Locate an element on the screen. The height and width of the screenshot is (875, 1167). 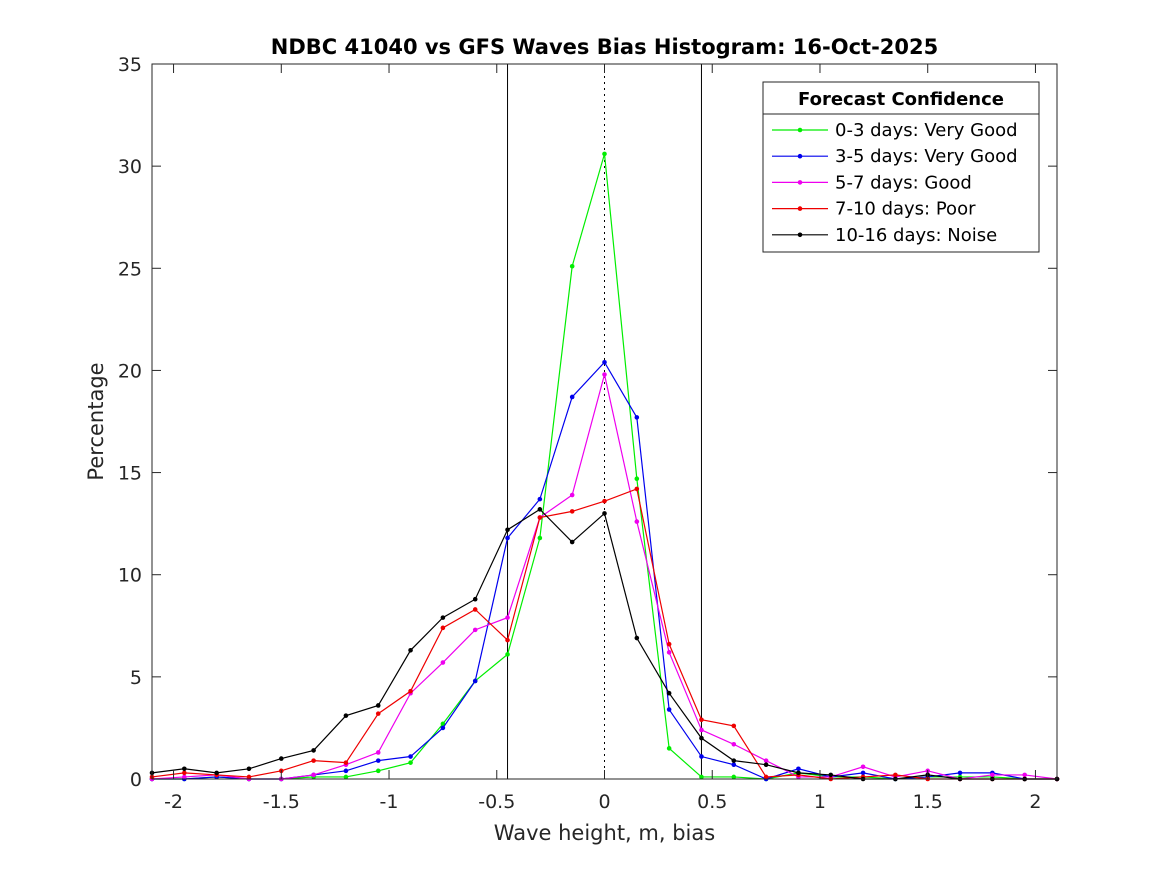
x-tick-label: 2 is located at coordinates (1035, 802).